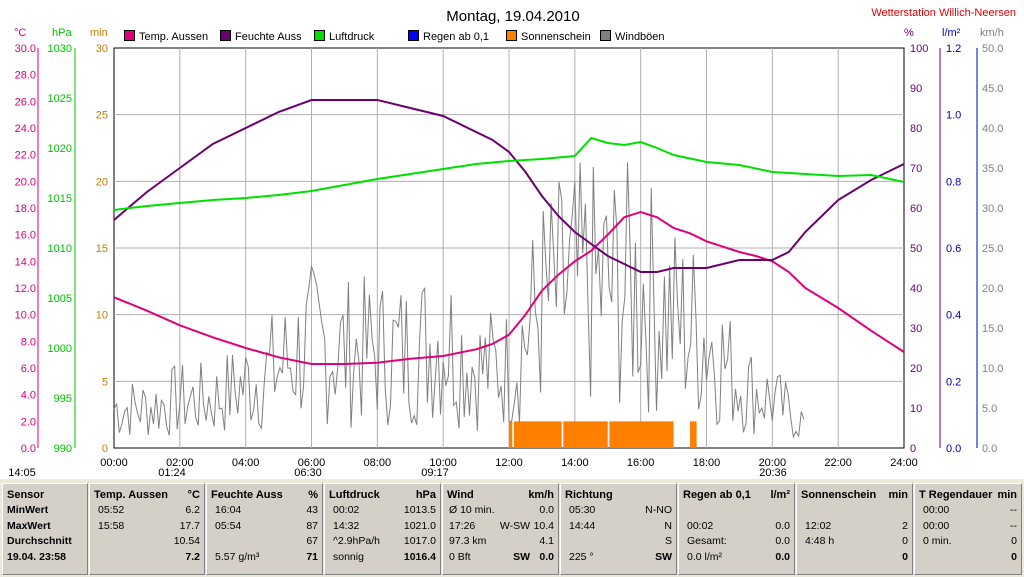  I want to click on sunshine-bars, so click(603, 434).